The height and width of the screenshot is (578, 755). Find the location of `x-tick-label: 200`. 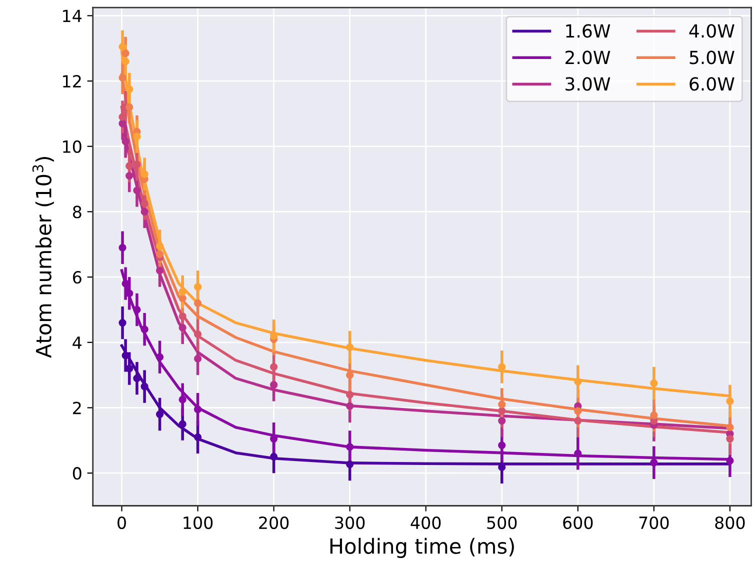

x-tick-label: 200 is located at coordinates (274, 523).